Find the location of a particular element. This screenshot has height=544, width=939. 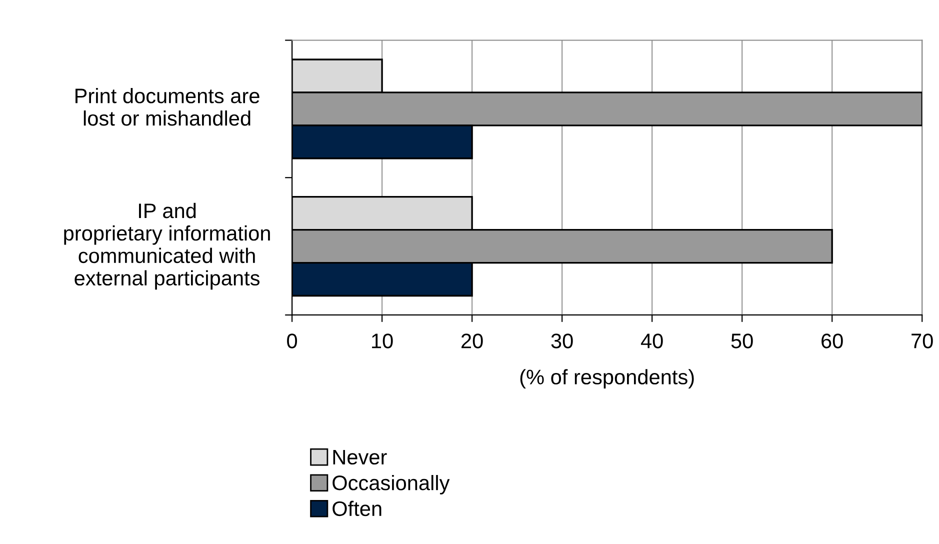

legend-label: Never is located at coordinates (360, 457).